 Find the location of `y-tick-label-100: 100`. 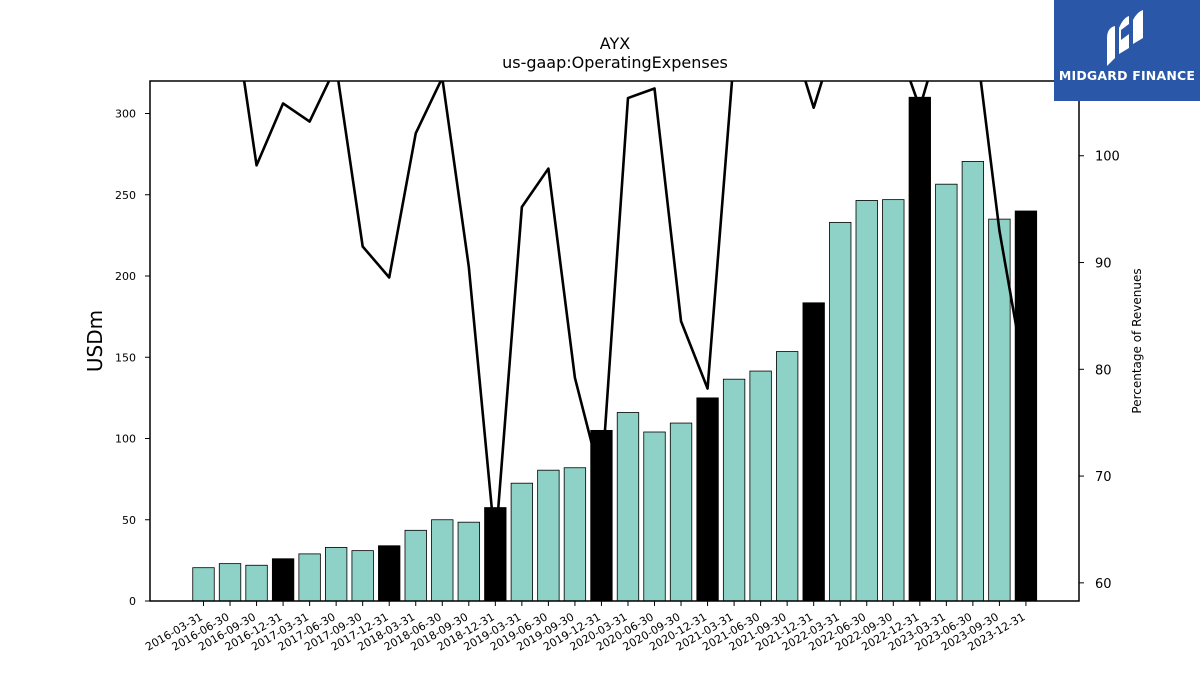

y-tick-label-100: 100 is located at coordinates (125, 439).